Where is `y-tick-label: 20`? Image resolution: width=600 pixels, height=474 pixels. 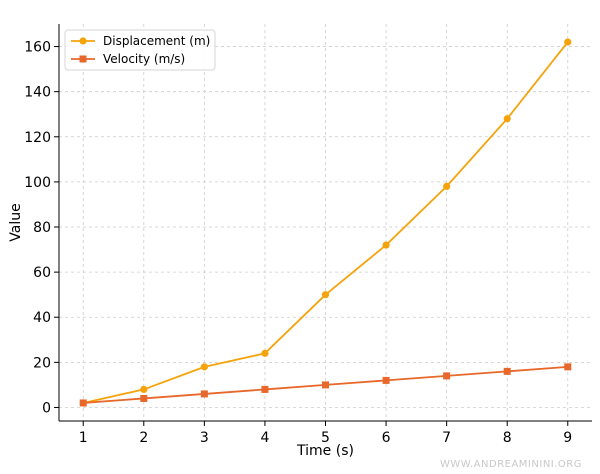
y-tick-label: 20 is located at coordinates (42, 363).